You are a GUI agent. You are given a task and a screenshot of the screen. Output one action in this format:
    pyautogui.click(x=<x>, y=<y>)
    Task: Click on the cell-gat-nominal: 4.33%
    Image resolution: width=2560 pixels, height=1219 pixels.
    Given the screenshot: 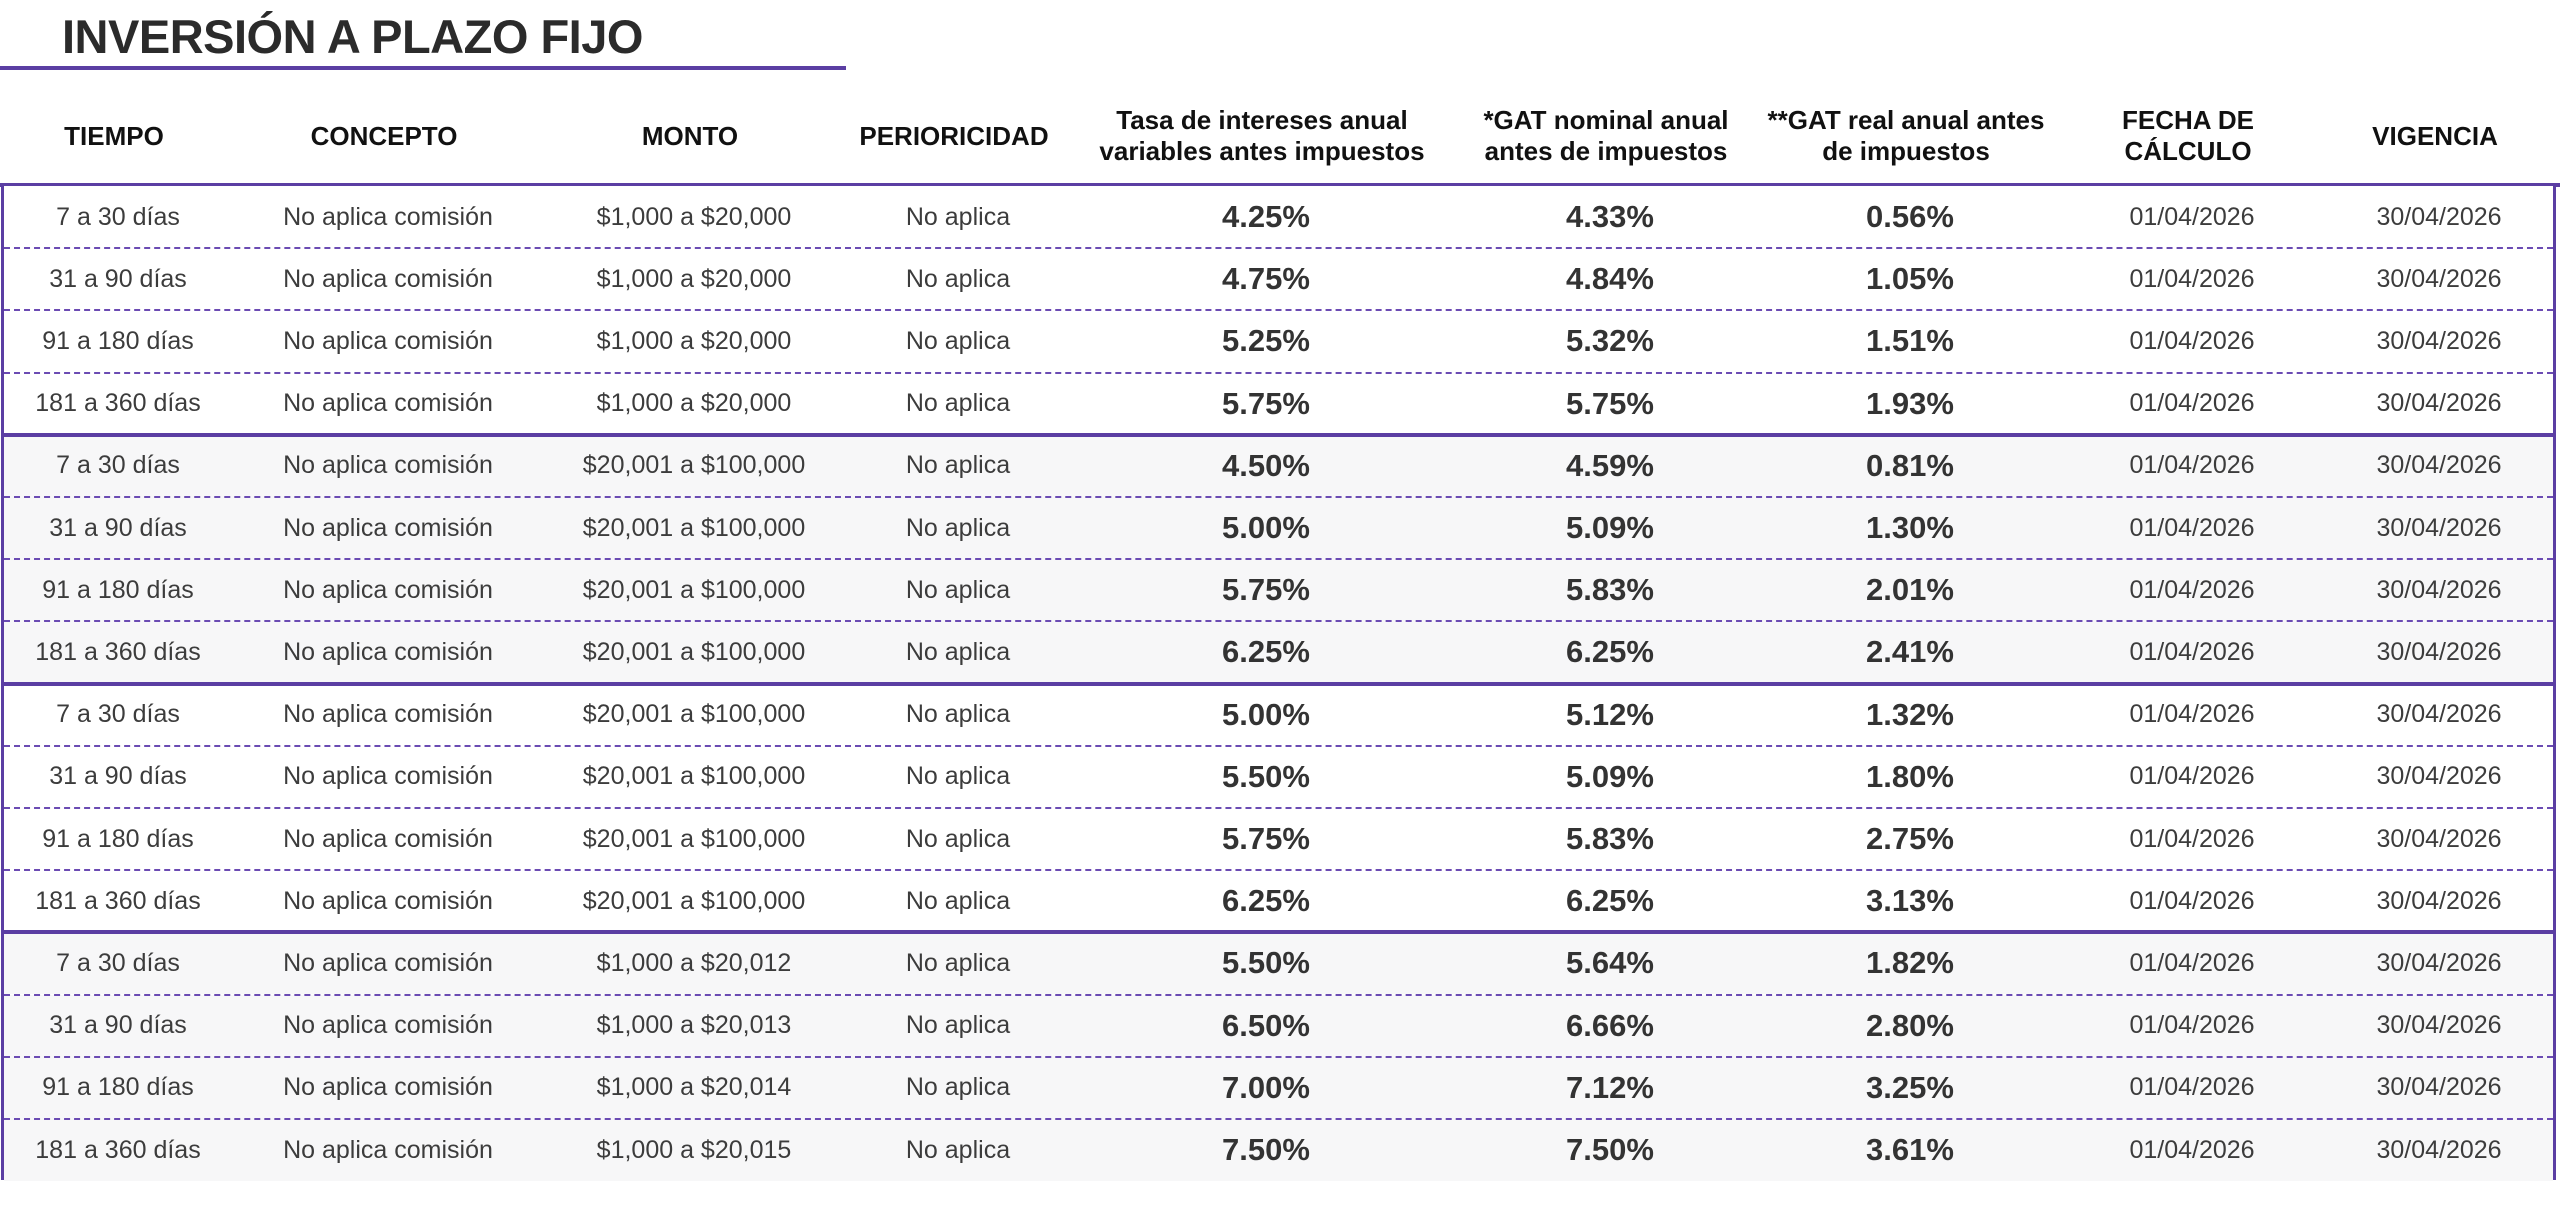 What is the action you would take?
    pyautogui.click(x=1610, y=216)
    